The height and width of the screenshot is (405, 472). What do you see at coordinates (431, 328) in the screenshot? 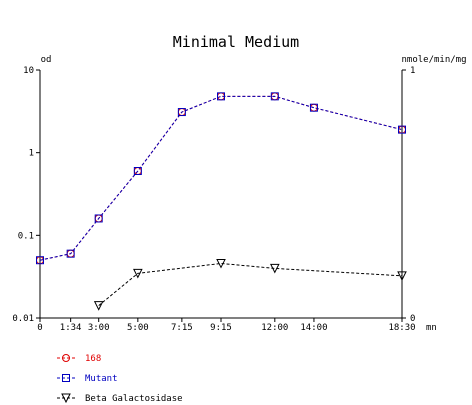
I see `x-axis-unit: mn` at bounding box center [431, 328].